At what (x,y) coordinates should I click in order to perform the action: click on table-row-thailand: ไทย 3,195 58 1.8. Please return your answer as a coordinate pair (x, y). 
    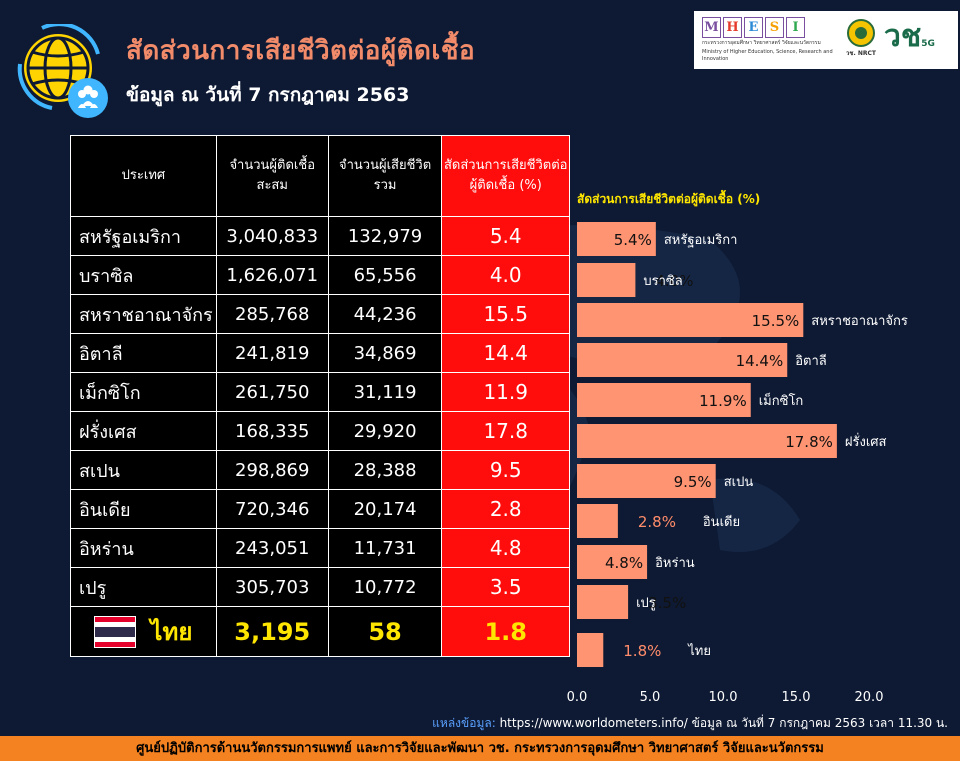
    Looking at the image, I should click on (320, 631).